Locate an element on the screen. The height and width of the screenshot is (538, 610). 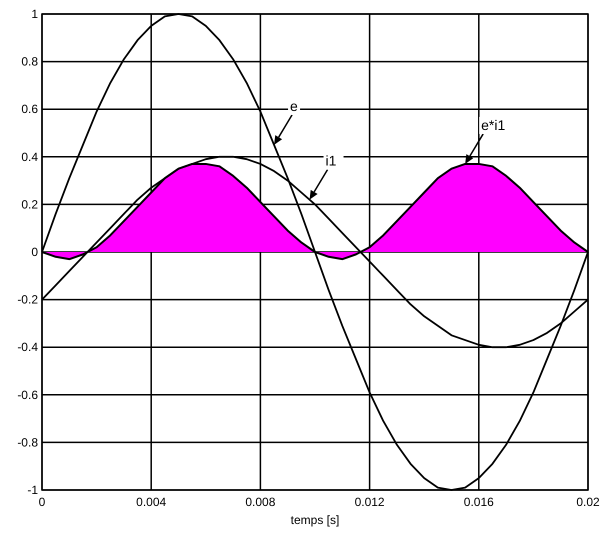
y-tick-label: 0.2 is located at coordinates (29, 204).